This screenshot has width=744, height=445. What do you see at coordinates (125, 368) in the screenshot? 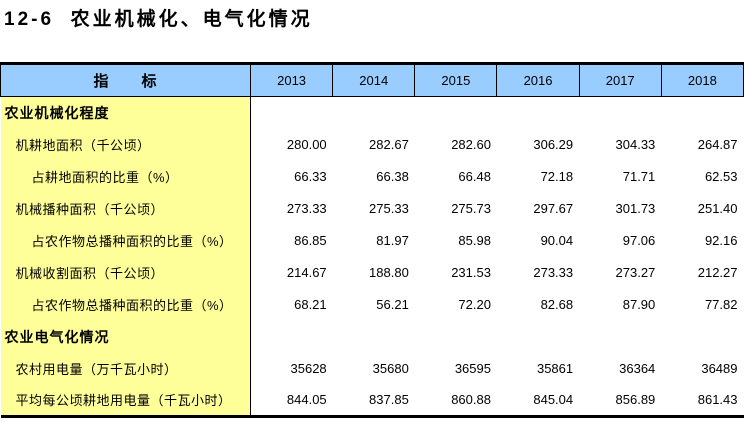
I see `row-label: 农村用电量（万千瓦小时）` at bounding box center [125, 368].